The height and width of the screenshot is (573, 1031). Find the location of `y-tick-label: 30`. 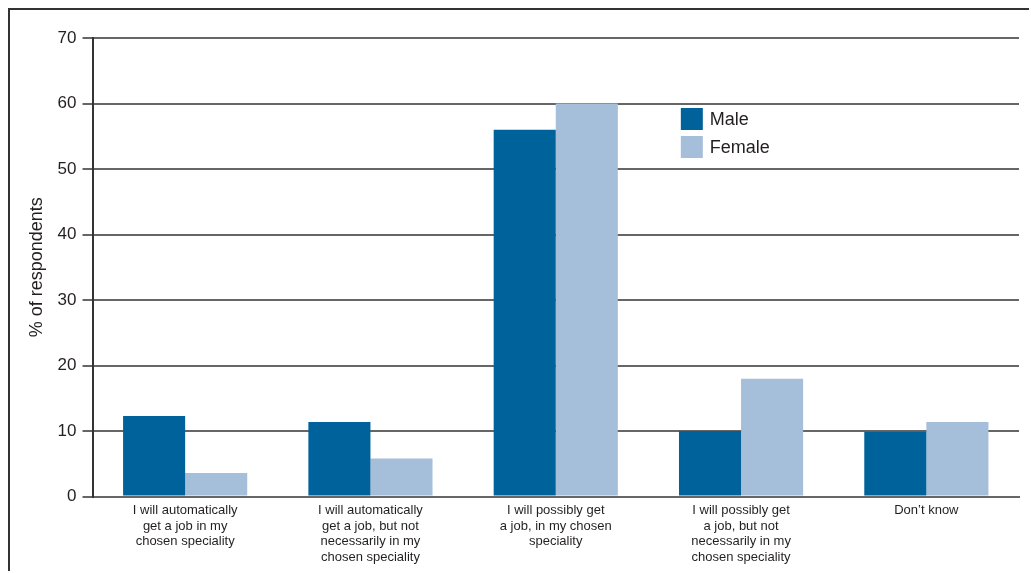

y-tick-label: 30 is located at coordinates (67, 299).